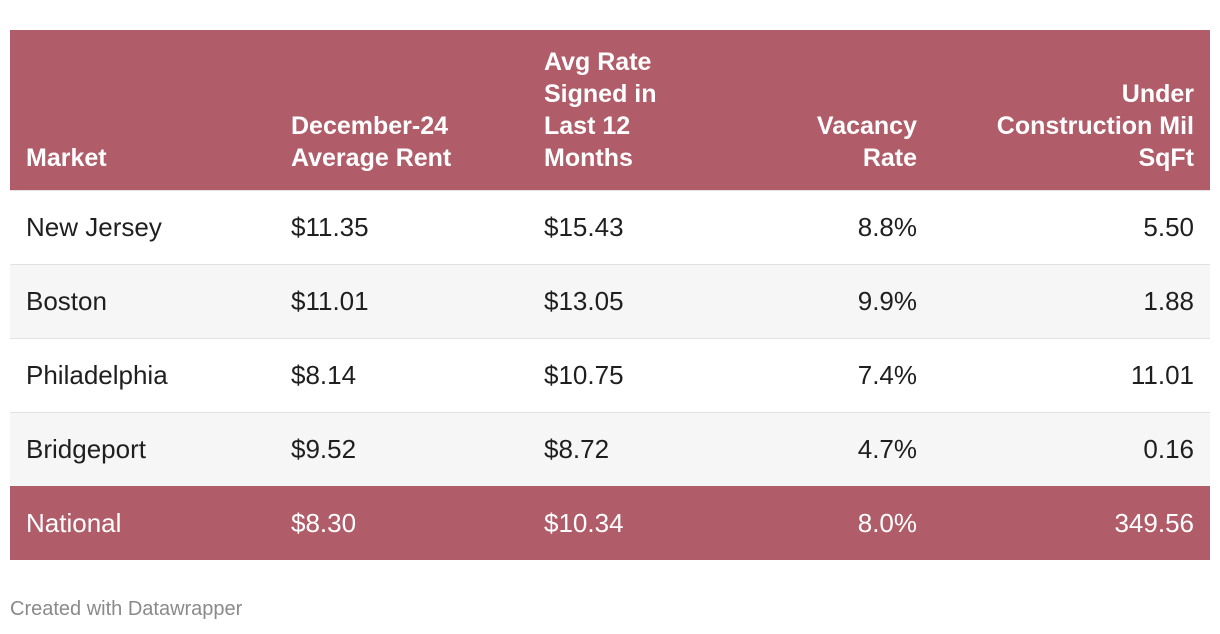  Describe the element at coordinates (598, 61) in the screenshot. I see `column-header-line: Avg Rate` at that location.